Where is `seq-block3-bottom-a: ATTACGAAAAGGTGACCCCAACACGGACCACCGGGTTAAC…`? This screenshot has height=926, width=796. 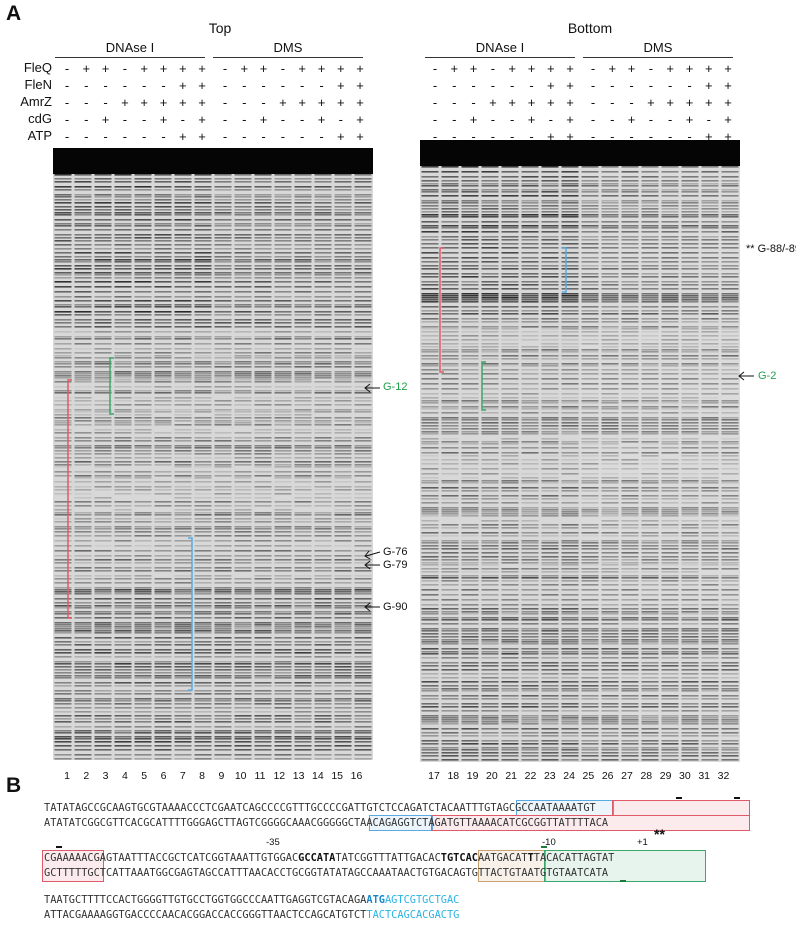
seq-block3-bottom-a: ATTACGAAAAGGTGACCCCAACACGGACCACCGGGTTAAC… is located at coordinates (205, 915).